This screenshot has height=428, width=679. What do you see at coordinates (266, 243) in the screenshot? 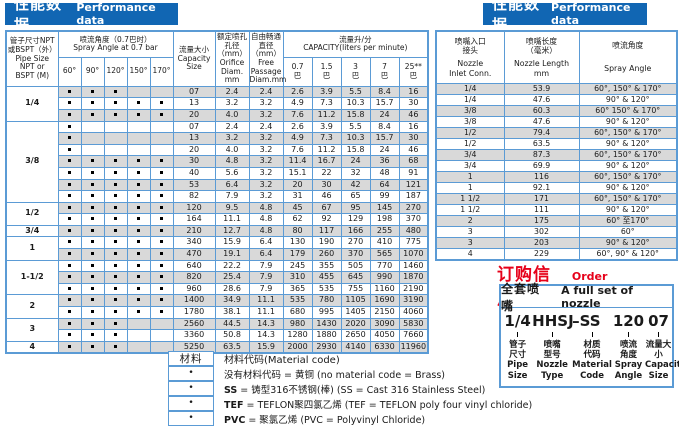
I see `value-cell: 6.4` at bounding box center [266, 243].